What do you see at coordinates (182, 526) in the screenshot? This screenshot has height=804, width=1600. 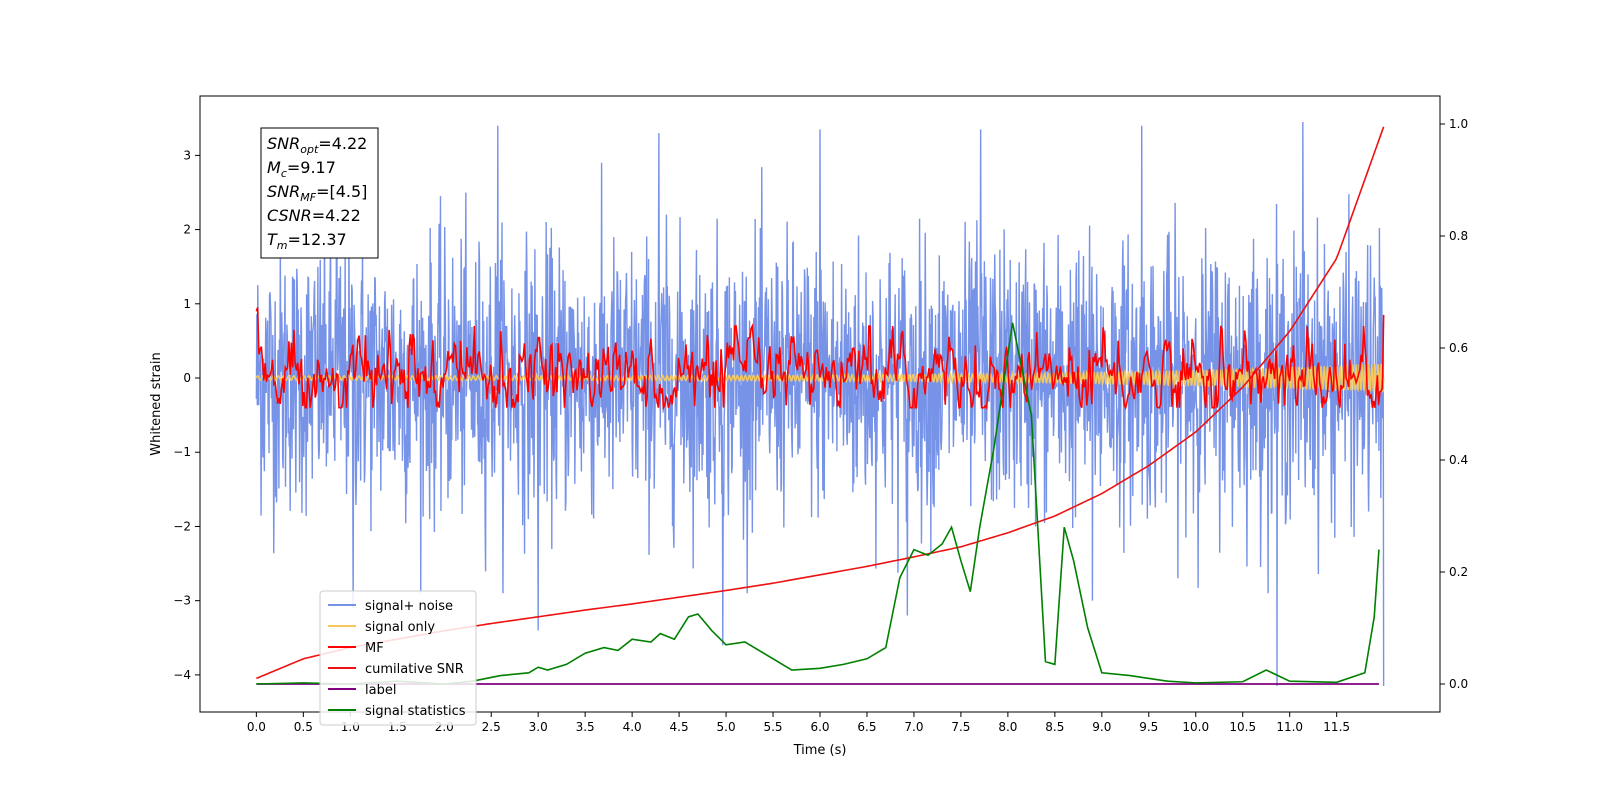 I see `y-tick-label: −2` at bounding box center [182, 526].